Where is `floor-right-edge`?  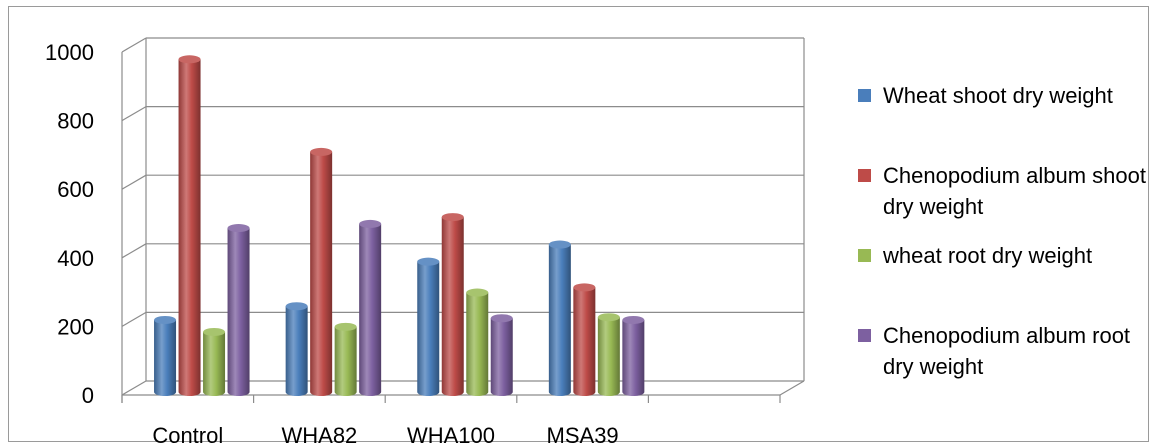
floor-right-edge is located at coordinates (792, 388).